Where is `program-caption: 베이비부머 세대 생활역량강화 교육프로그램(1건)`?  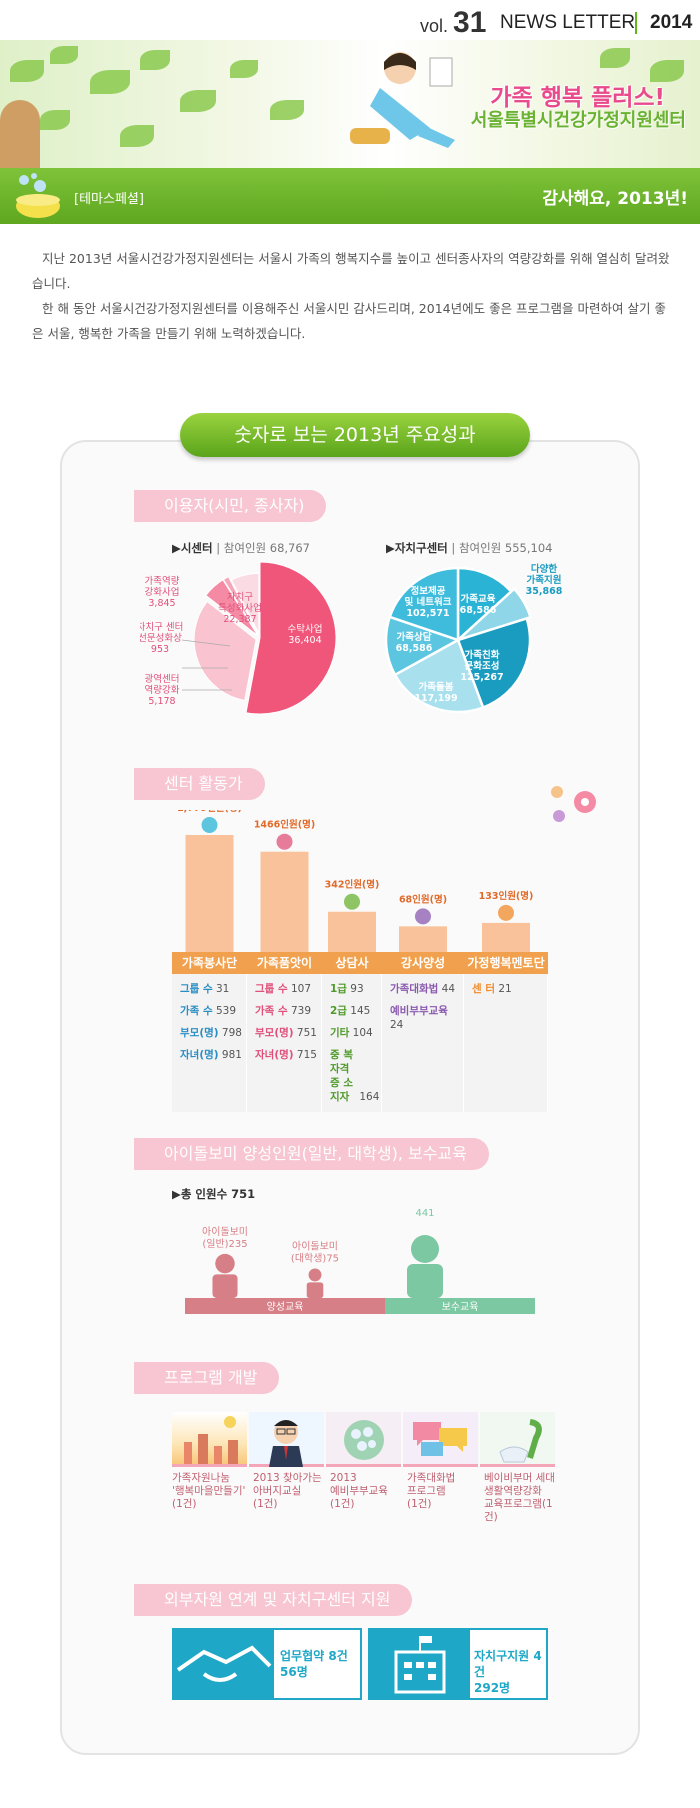
program-caption: 베이비부머 세대 생활역량강화 교육프로그램(1건) is located at coordinates (519, 1497).